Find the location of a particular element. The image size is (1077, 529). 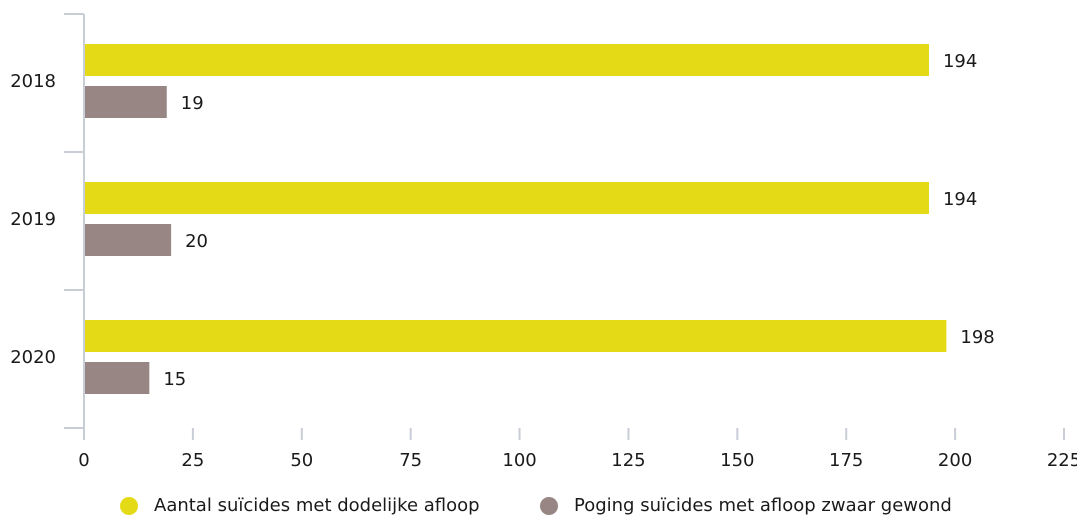

legend-label-series-2: Poging suïcides met afloop zwaar gewond is located at coordinates (763, 505).